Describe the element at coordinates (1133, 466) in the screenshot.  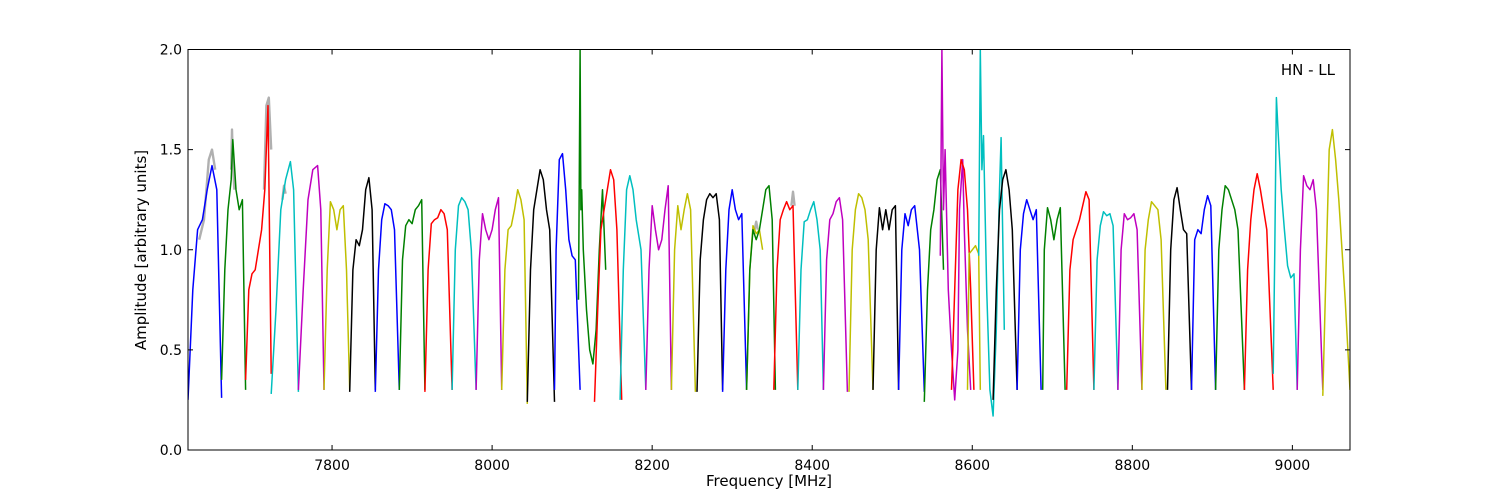
I see `x-tick-label: 8800` at that location.